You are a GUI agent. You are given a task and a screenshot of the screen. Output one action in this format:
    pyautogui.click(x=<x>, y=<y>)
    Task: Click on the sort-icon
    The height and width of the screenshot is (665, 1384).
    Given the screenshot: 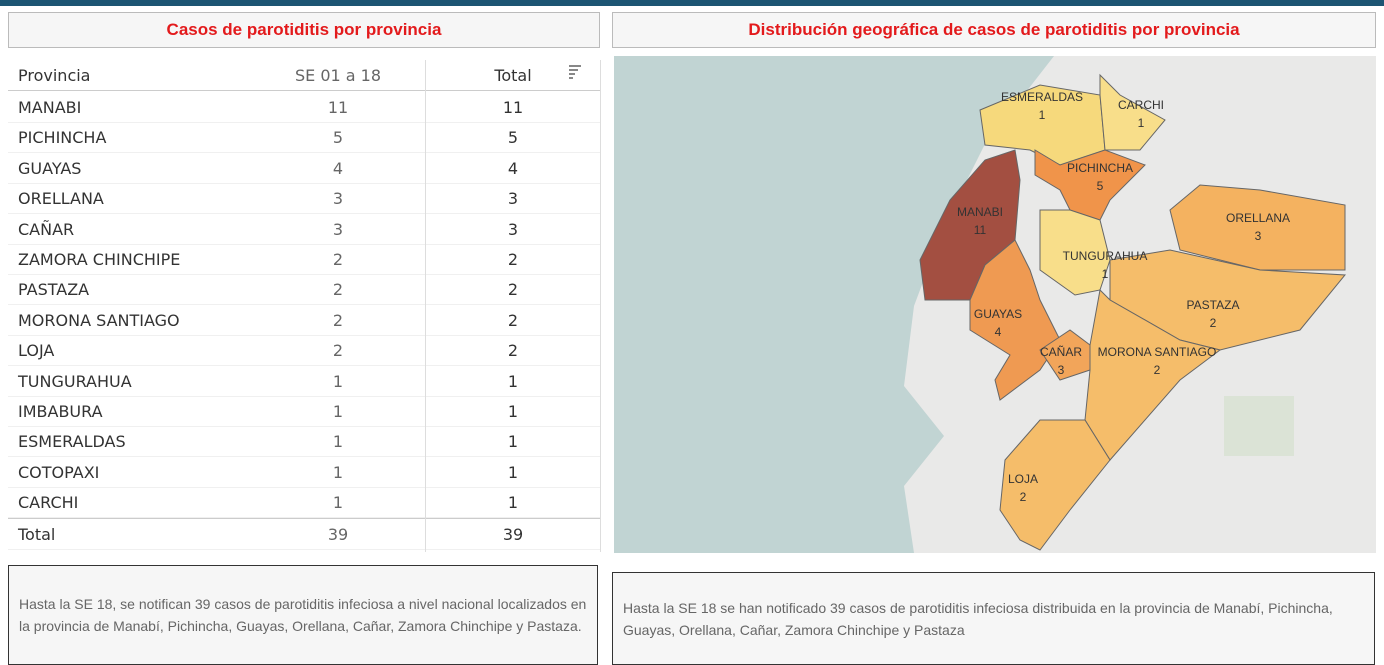 What is the action you would take?
    pyautogui.click(x=575, y=72)
    